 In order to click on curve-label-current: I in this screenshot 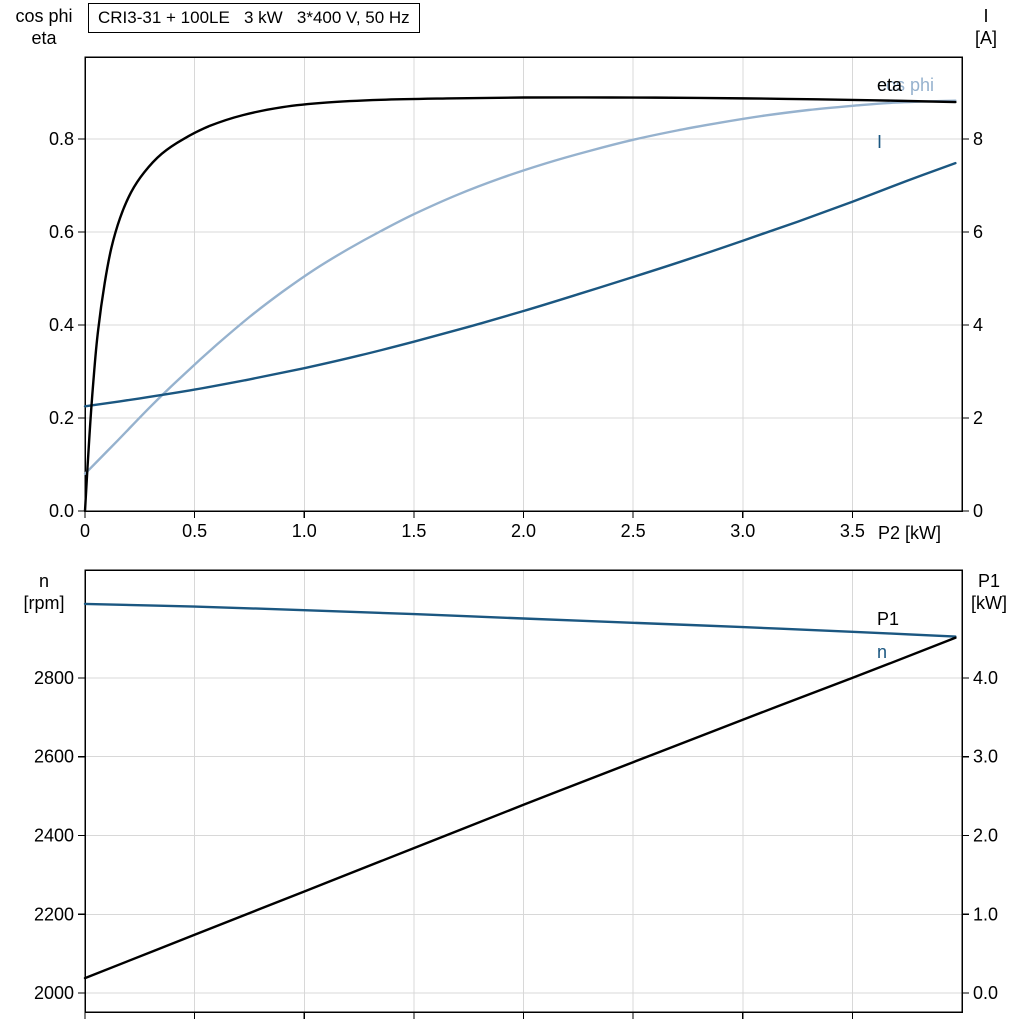, I will do `click(880, 142)`.